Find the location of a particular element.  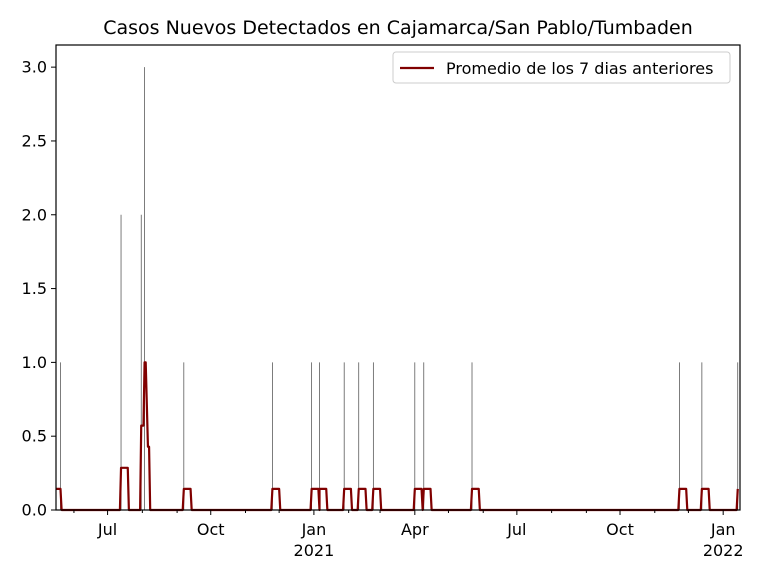

legend-box is located at coordinates (561, 67).